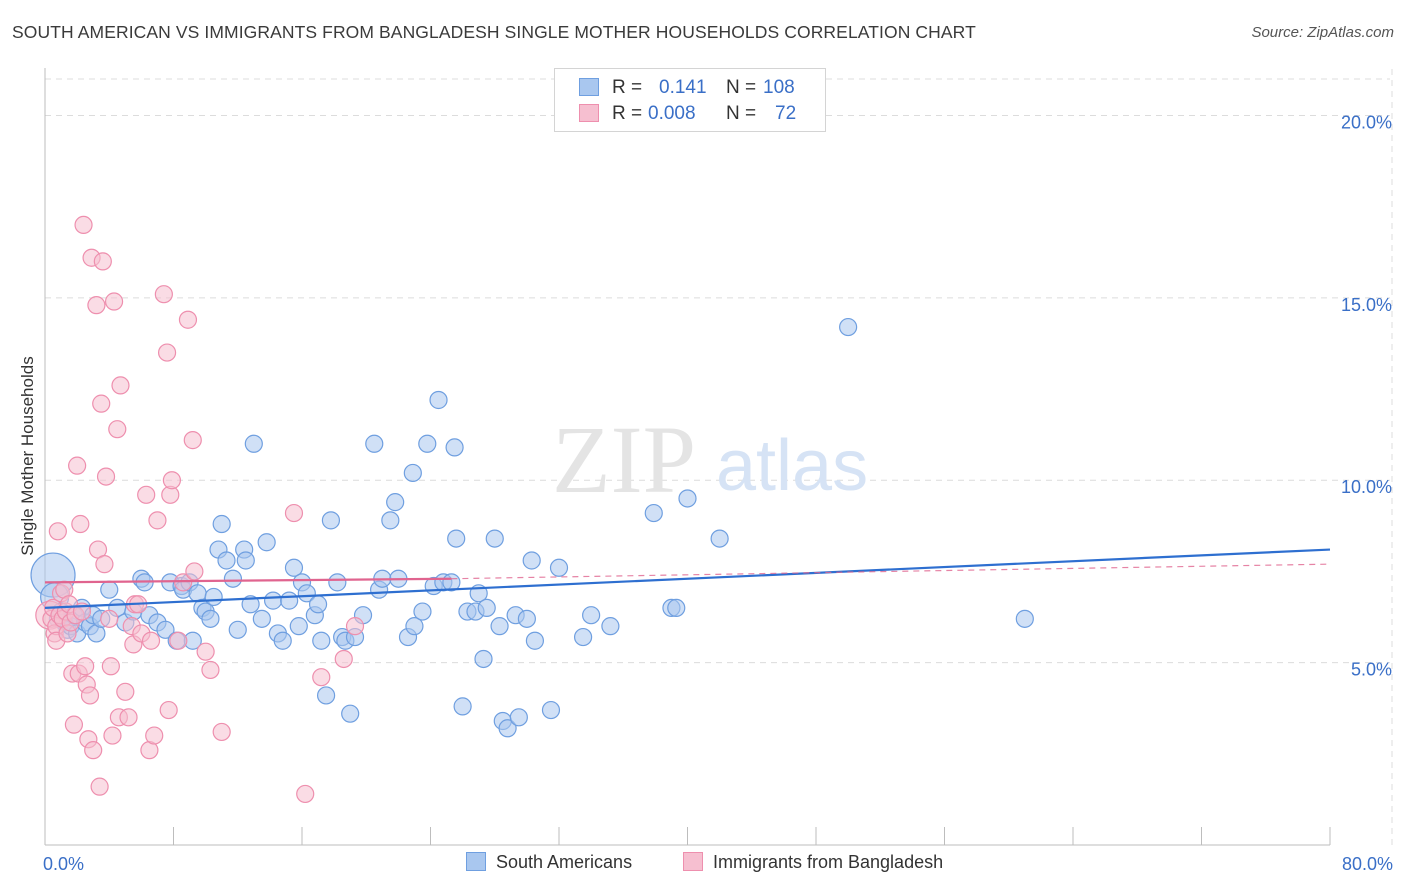 The width and height of the screenshot is (1406, 892). What do you see at coordinates (1366, 305) in the screenshot?
I see `y-tick-label: 15.0%` at bounding box center [1366, 305].